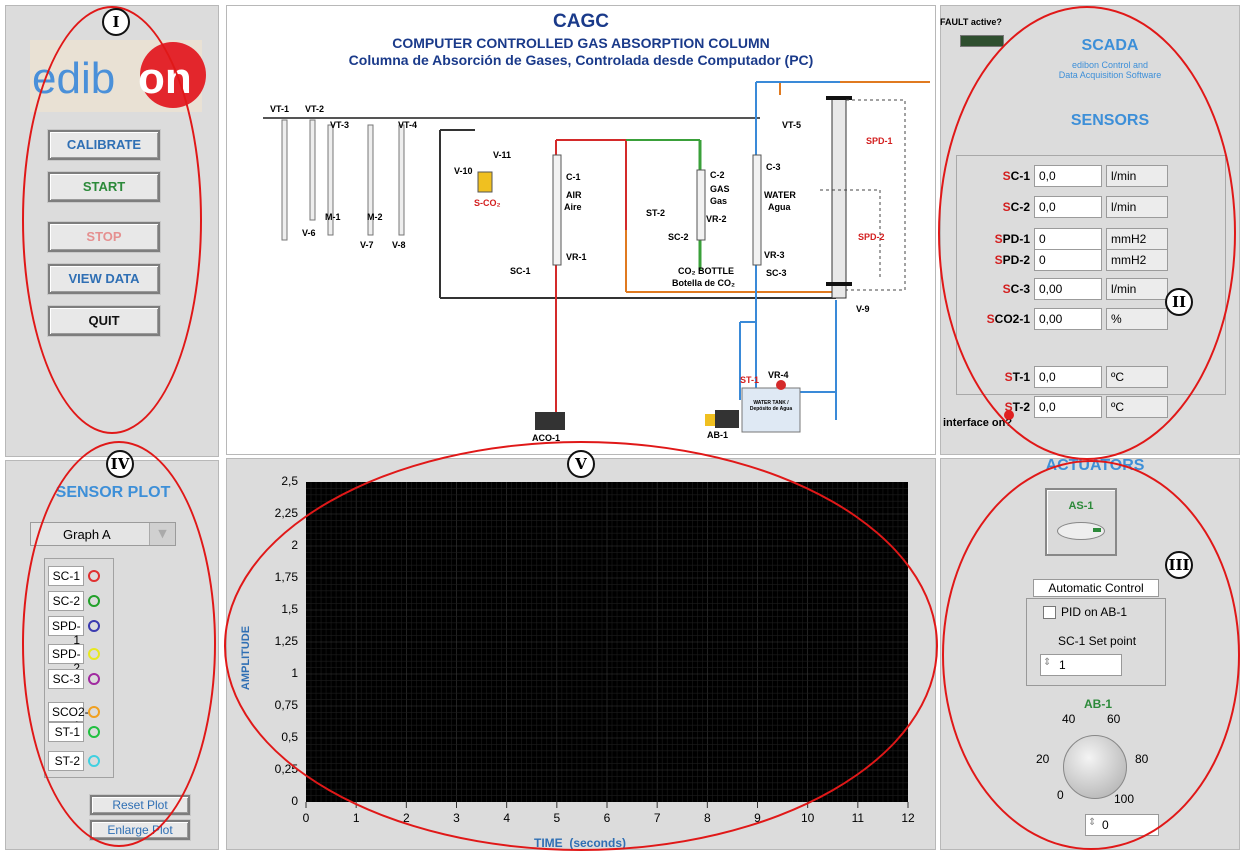  What do you see at coordinates (1137, 319) in the screenshot?
I see `sensor-unit: %` at bounding box center [1137, 319].